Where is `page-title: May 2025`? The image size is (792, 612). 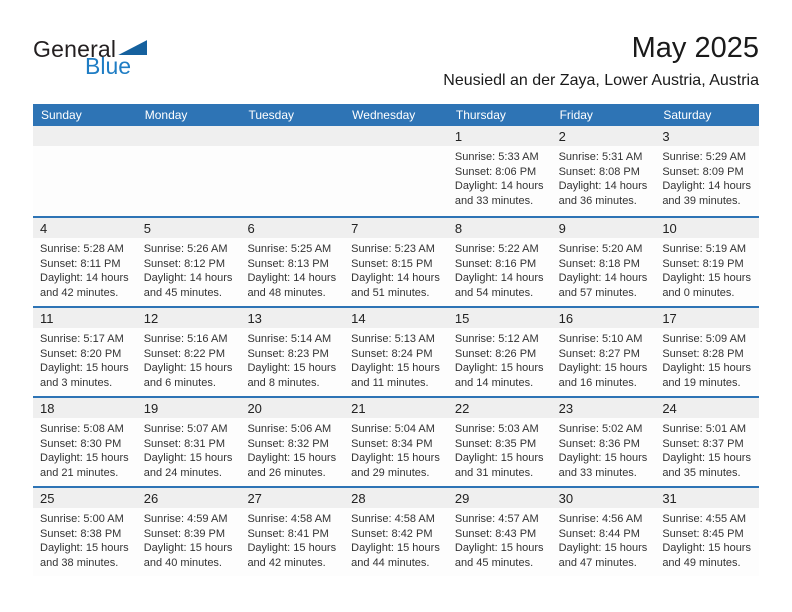 page-title: May 2025 is located at coordinates (695, 48).